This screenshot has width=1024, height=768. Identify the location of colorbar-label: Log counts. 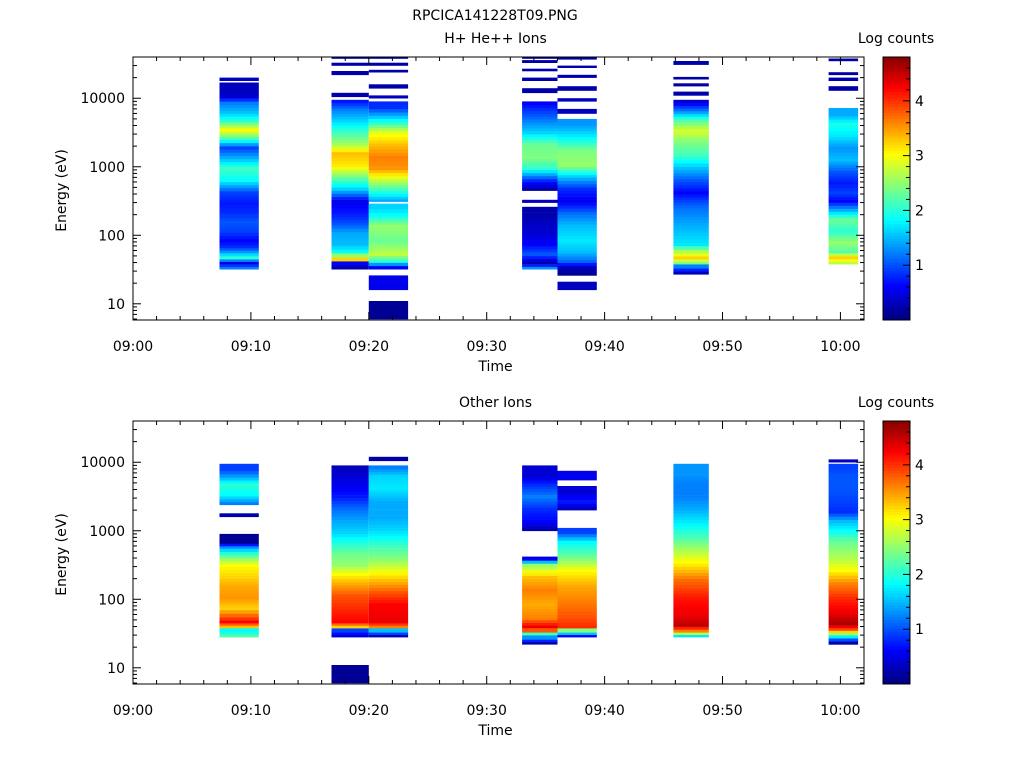
(896, 403).